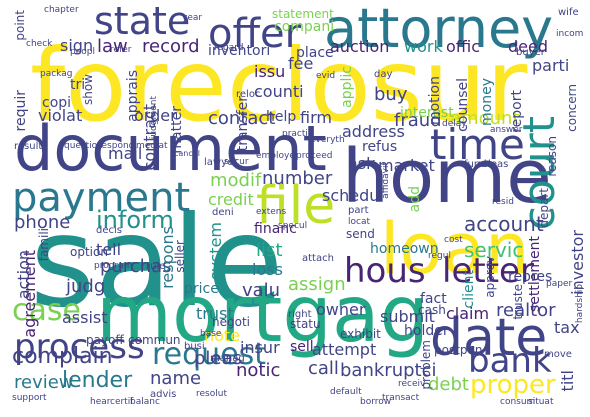  Describe the element at coordinates (448, 384) in the screenshot. I see `word-debt: debt` at that location.